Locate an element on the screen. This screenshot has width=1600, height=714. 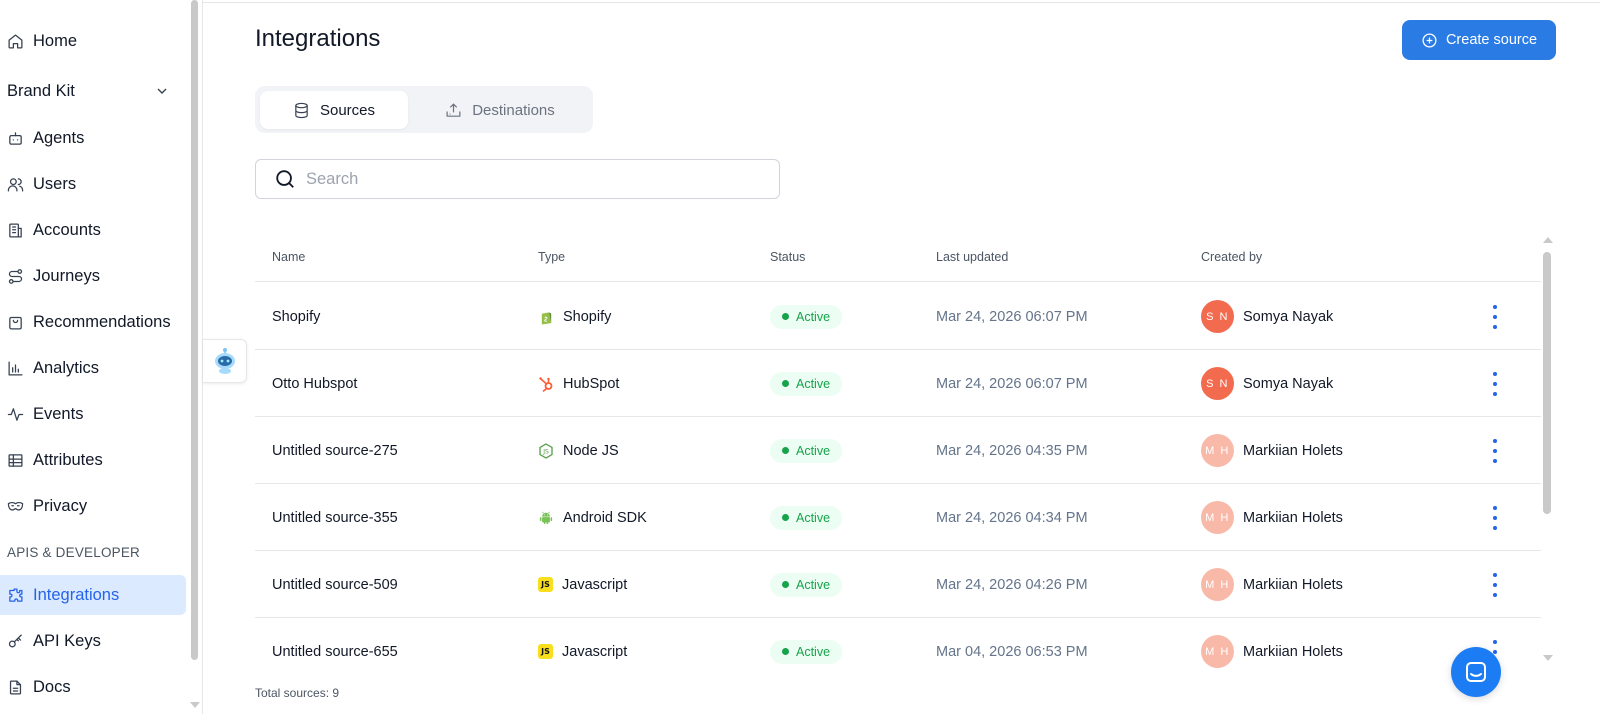
sidebar-item-api-keys: API Keys is located at coordinates (93, 641).